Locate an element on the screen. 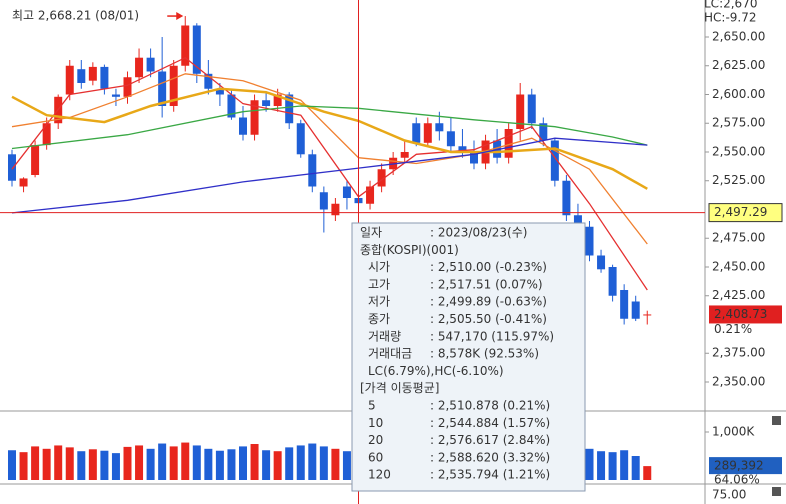 Image resolution: width=786 pixels, height=504 pixels. tooltip-value: : 2,499.89 (-0.63%) is located at coordinates (488, 302).